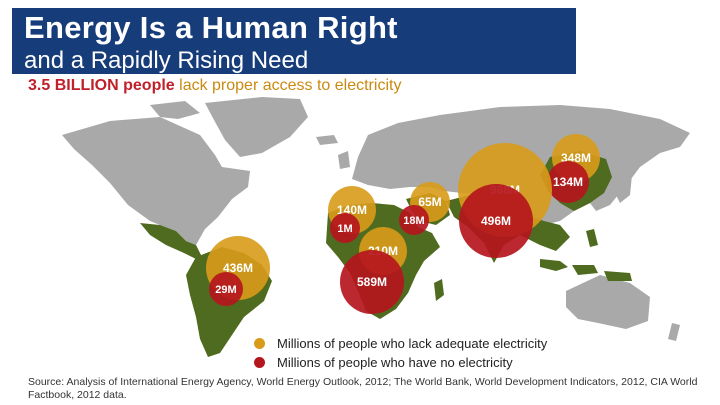 Image resolution: width=720 pixels, height=405 pixels. Describe the element at coordinates (327, 140) in the screenshot. I see `landmass-iceland` at that location.